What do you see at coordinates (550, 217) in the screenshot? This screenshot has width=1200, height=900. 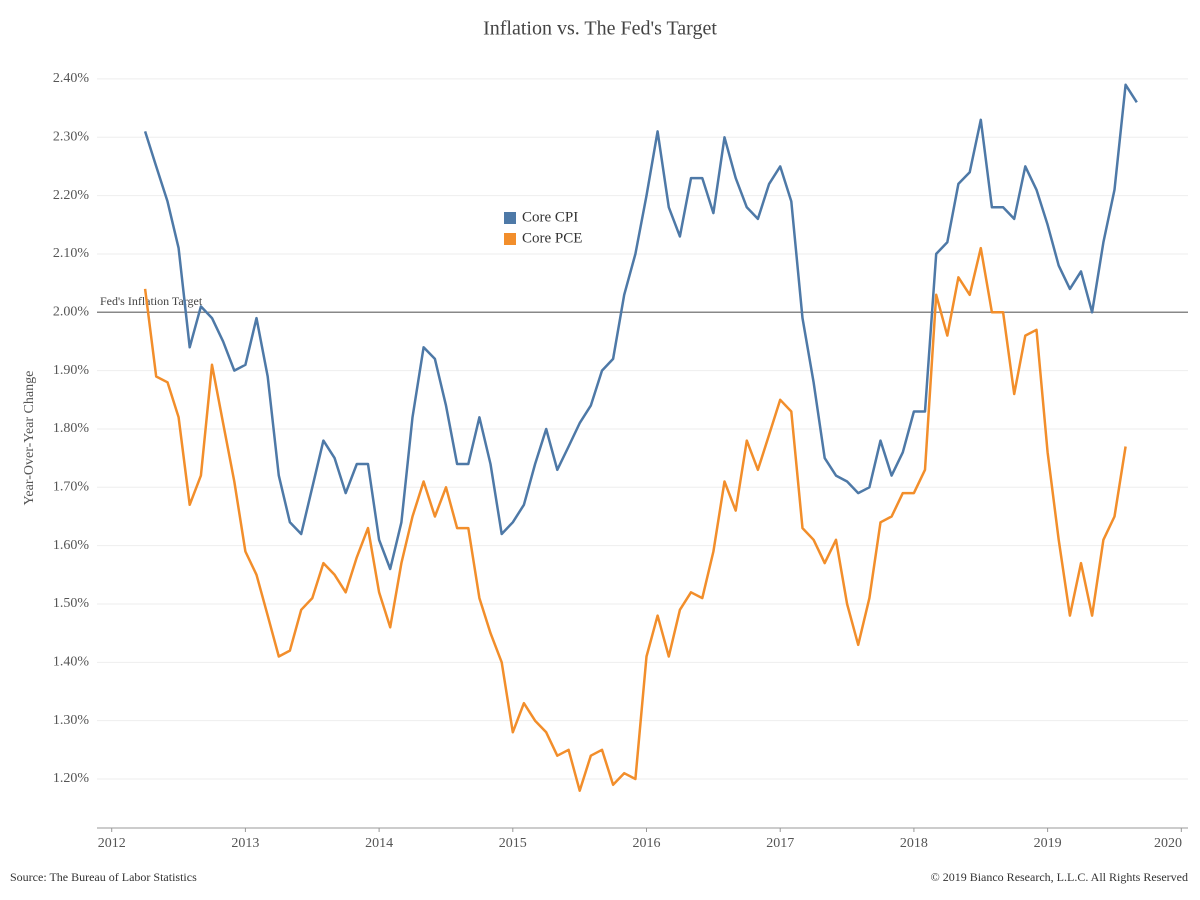 I see `legend-label: Core CPI` at bounding box center [550, 217].